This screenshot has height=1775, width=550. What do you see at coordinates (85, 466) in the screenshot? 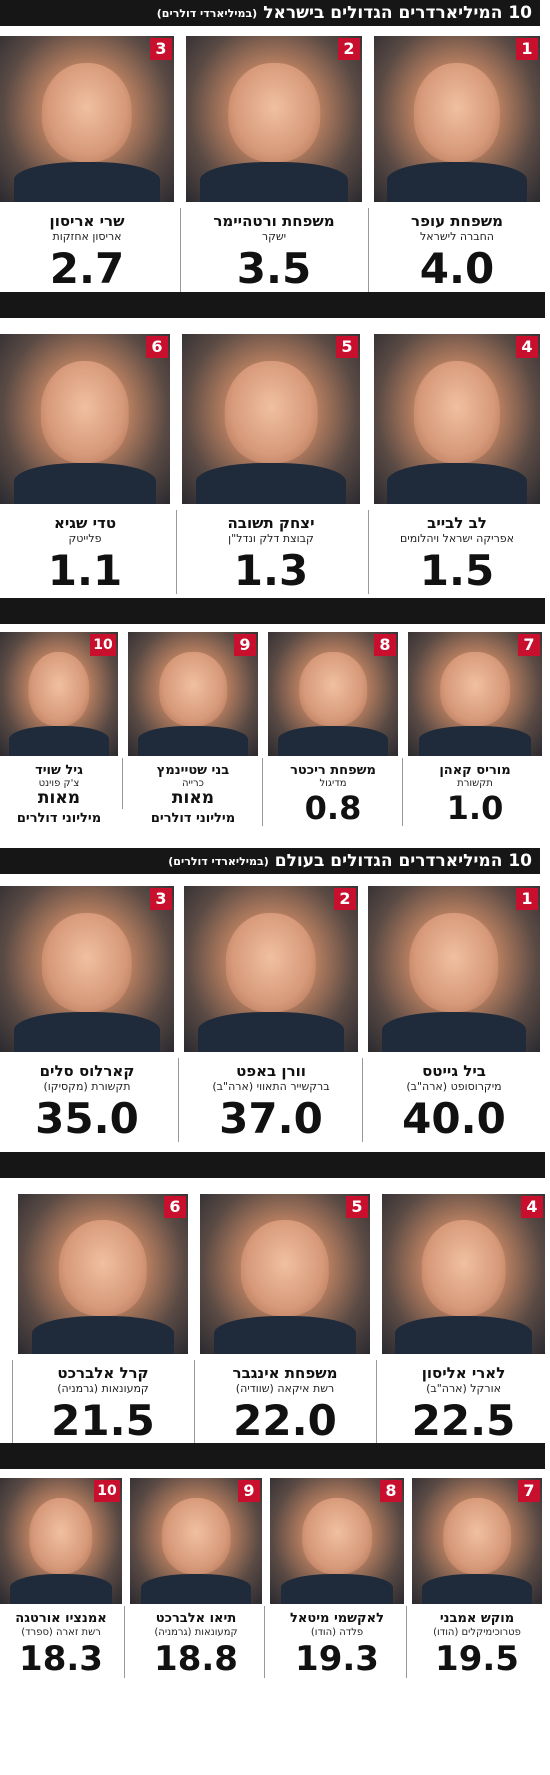
I see `israel-billionaire-card-6: 6 טדי שגיא פלייטק 1.1` at bounding box center [85, 466].